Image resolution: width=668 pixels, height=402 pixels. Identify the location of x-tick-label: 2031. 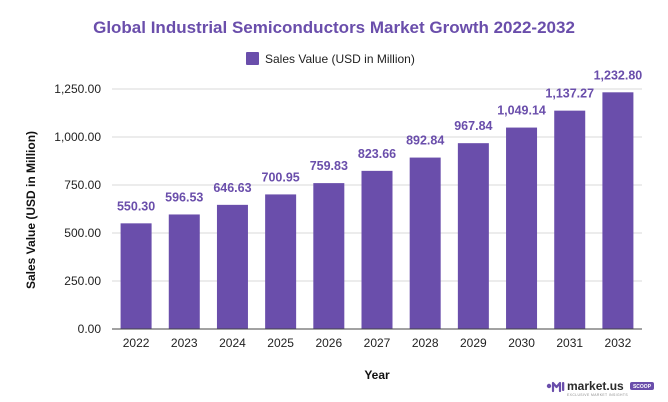
(569, 343).